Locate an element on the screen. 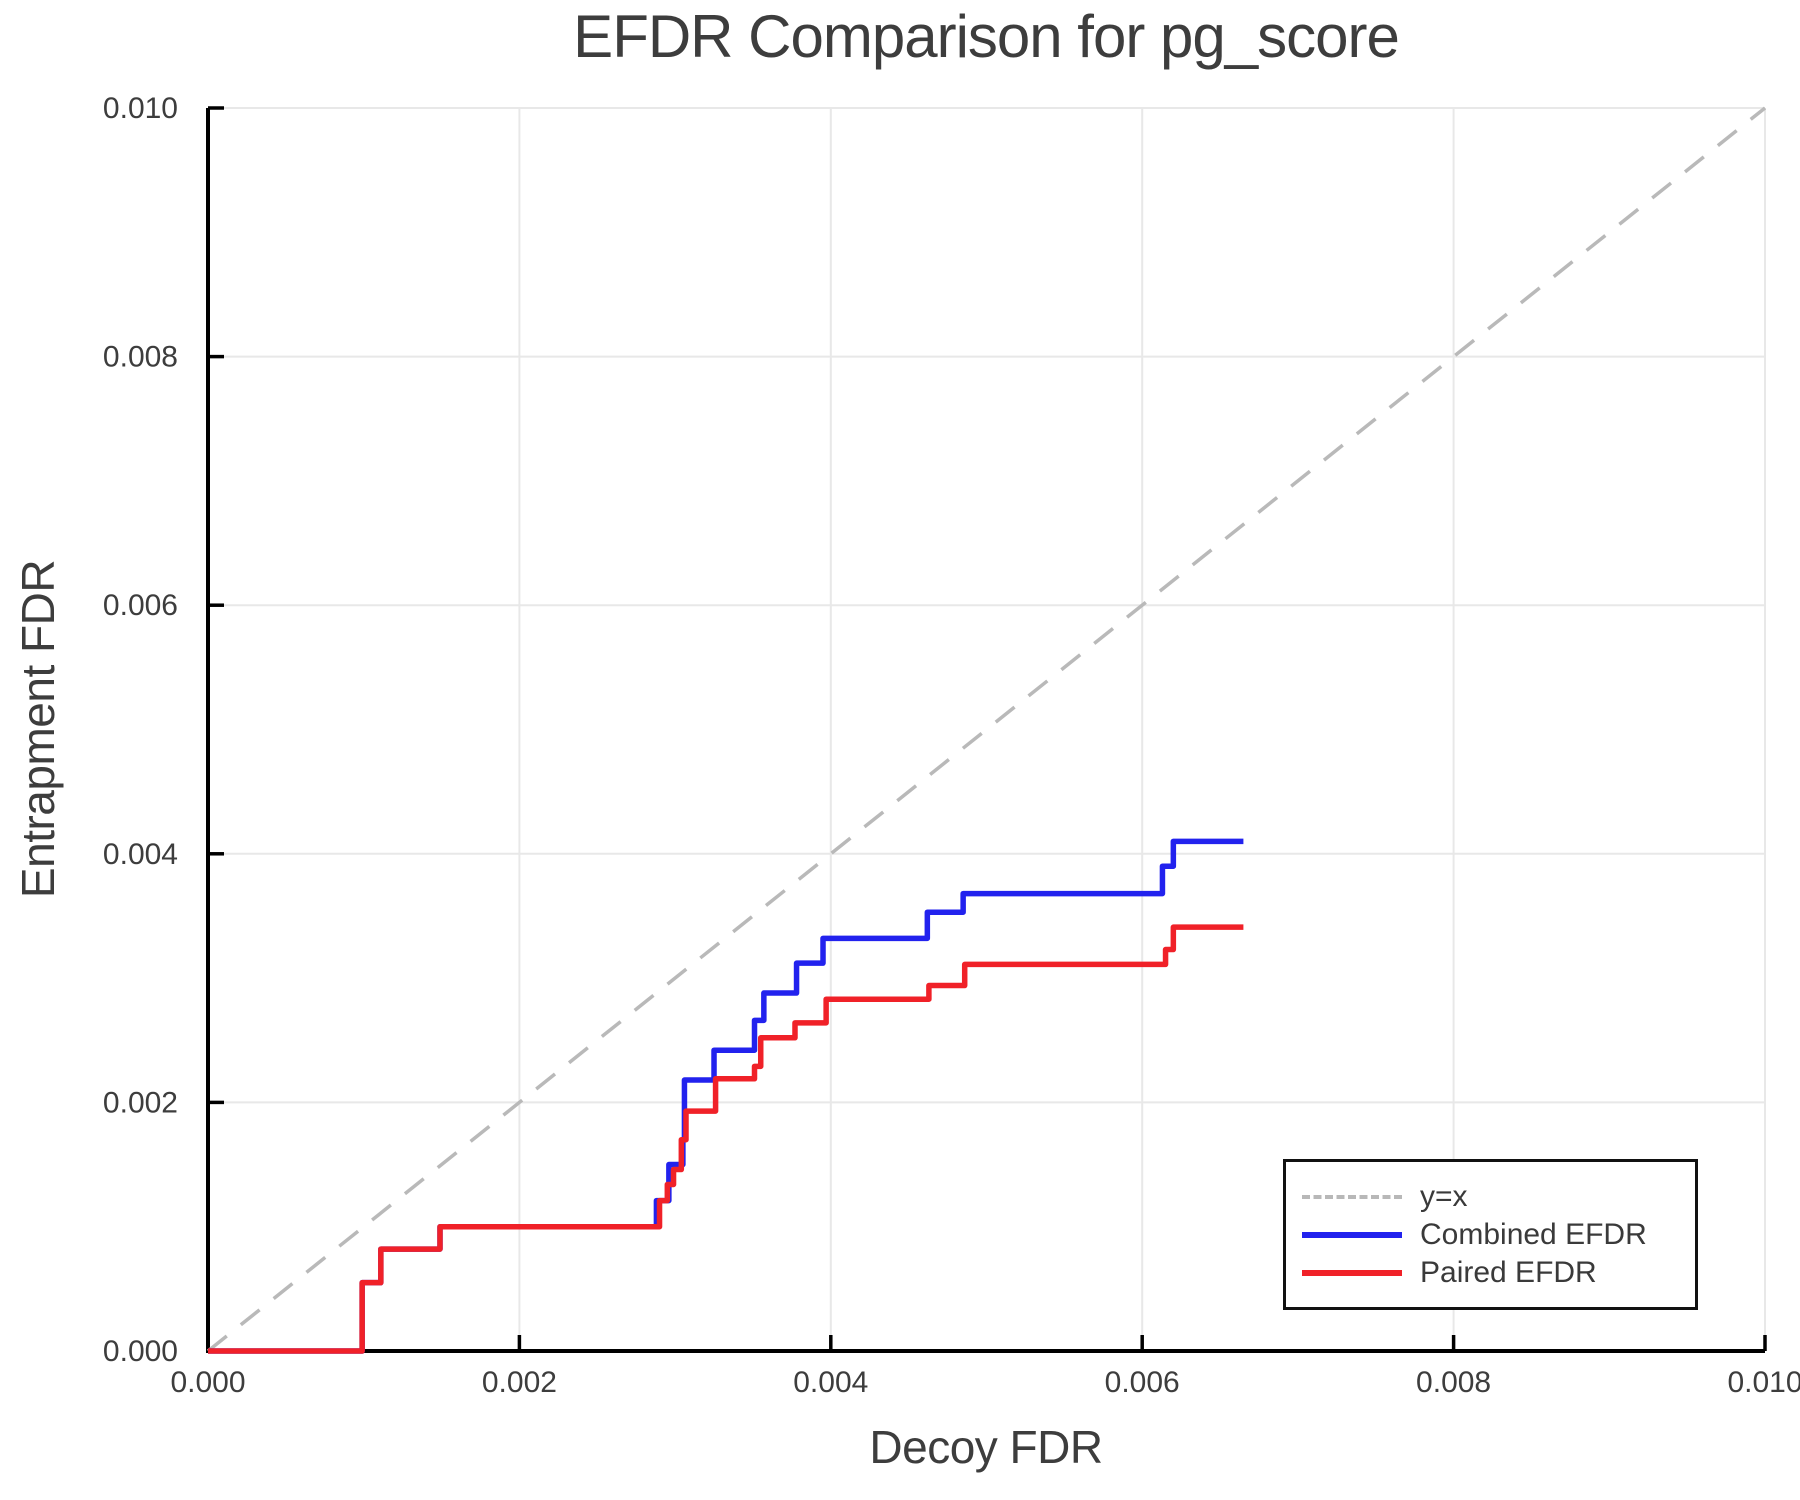 The height and width of the screenshot is (1500, 1800). legend-item-yx: y=x is located at coordinates (1498, 1197).